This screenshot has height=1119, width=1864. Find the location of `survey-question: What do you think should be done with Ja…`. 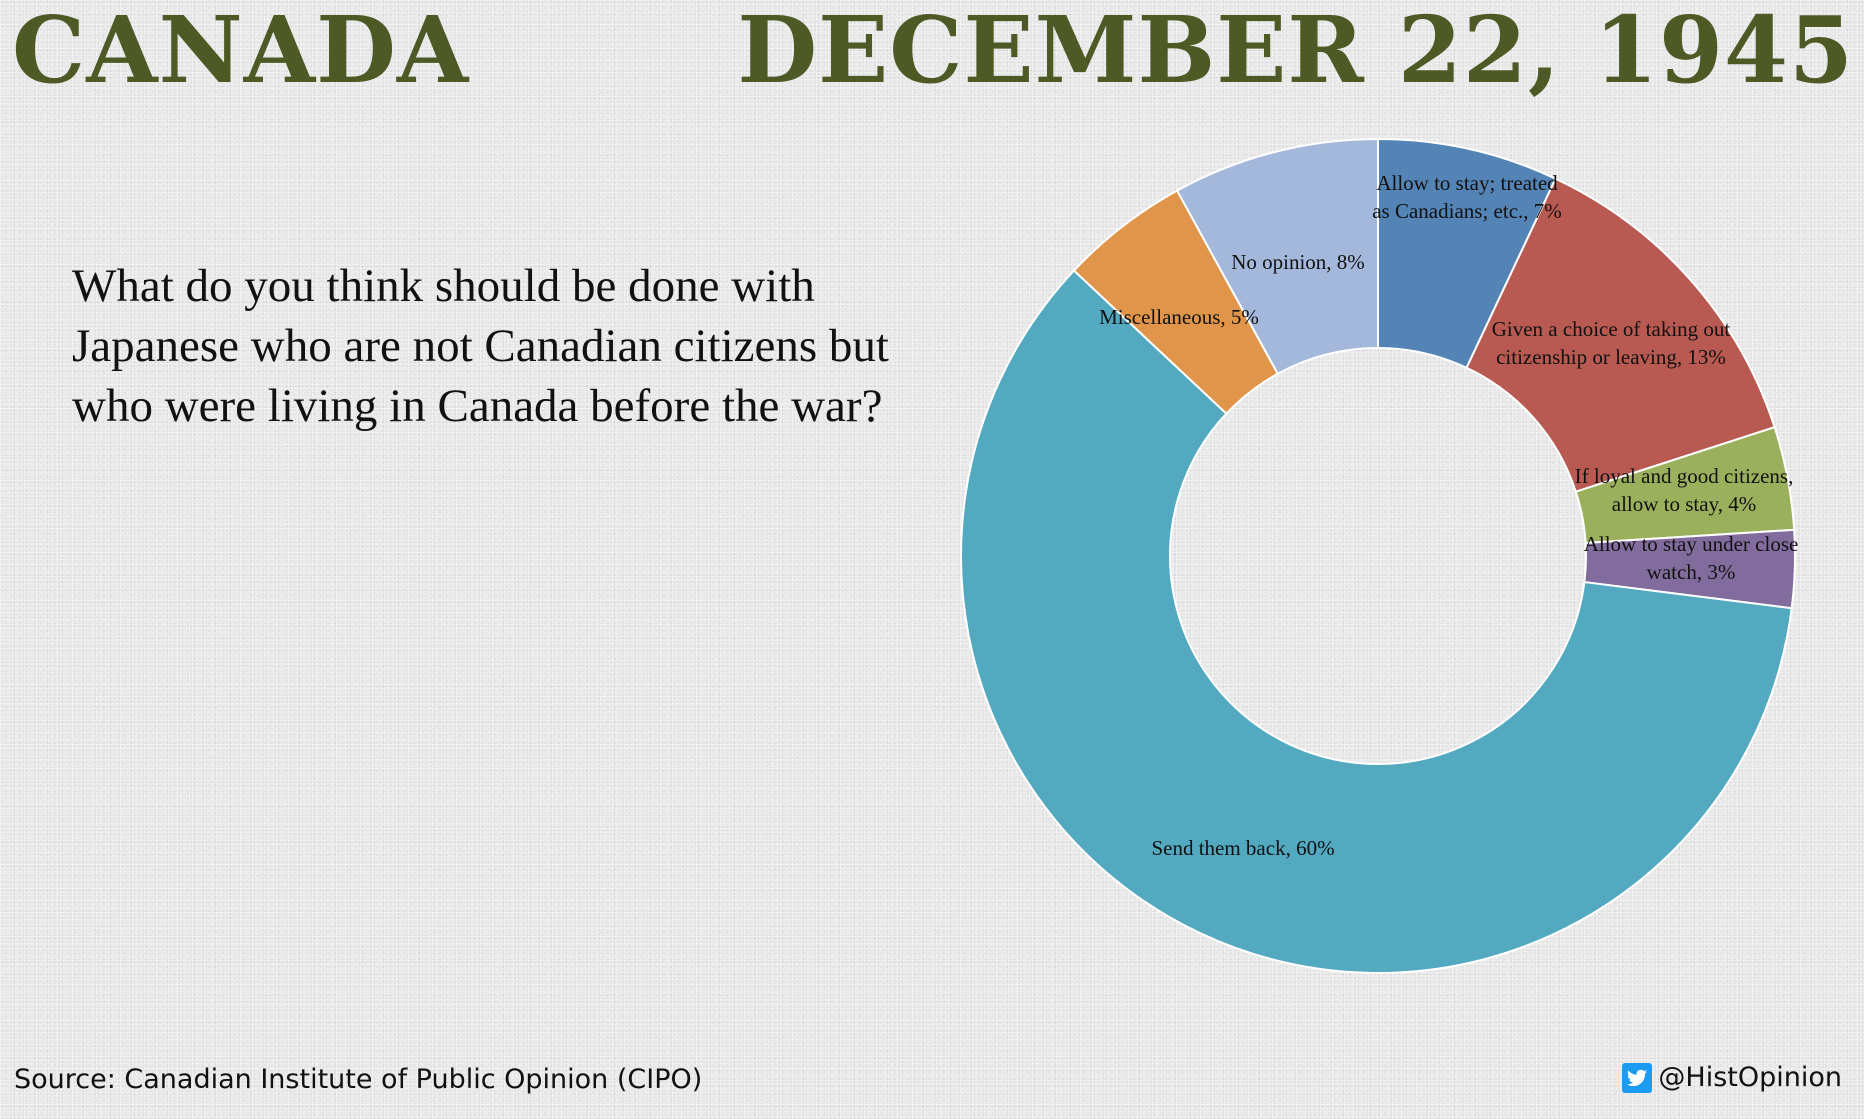

survey-question: What do you think should be done with Ja… is located at coordinates (480, 346).